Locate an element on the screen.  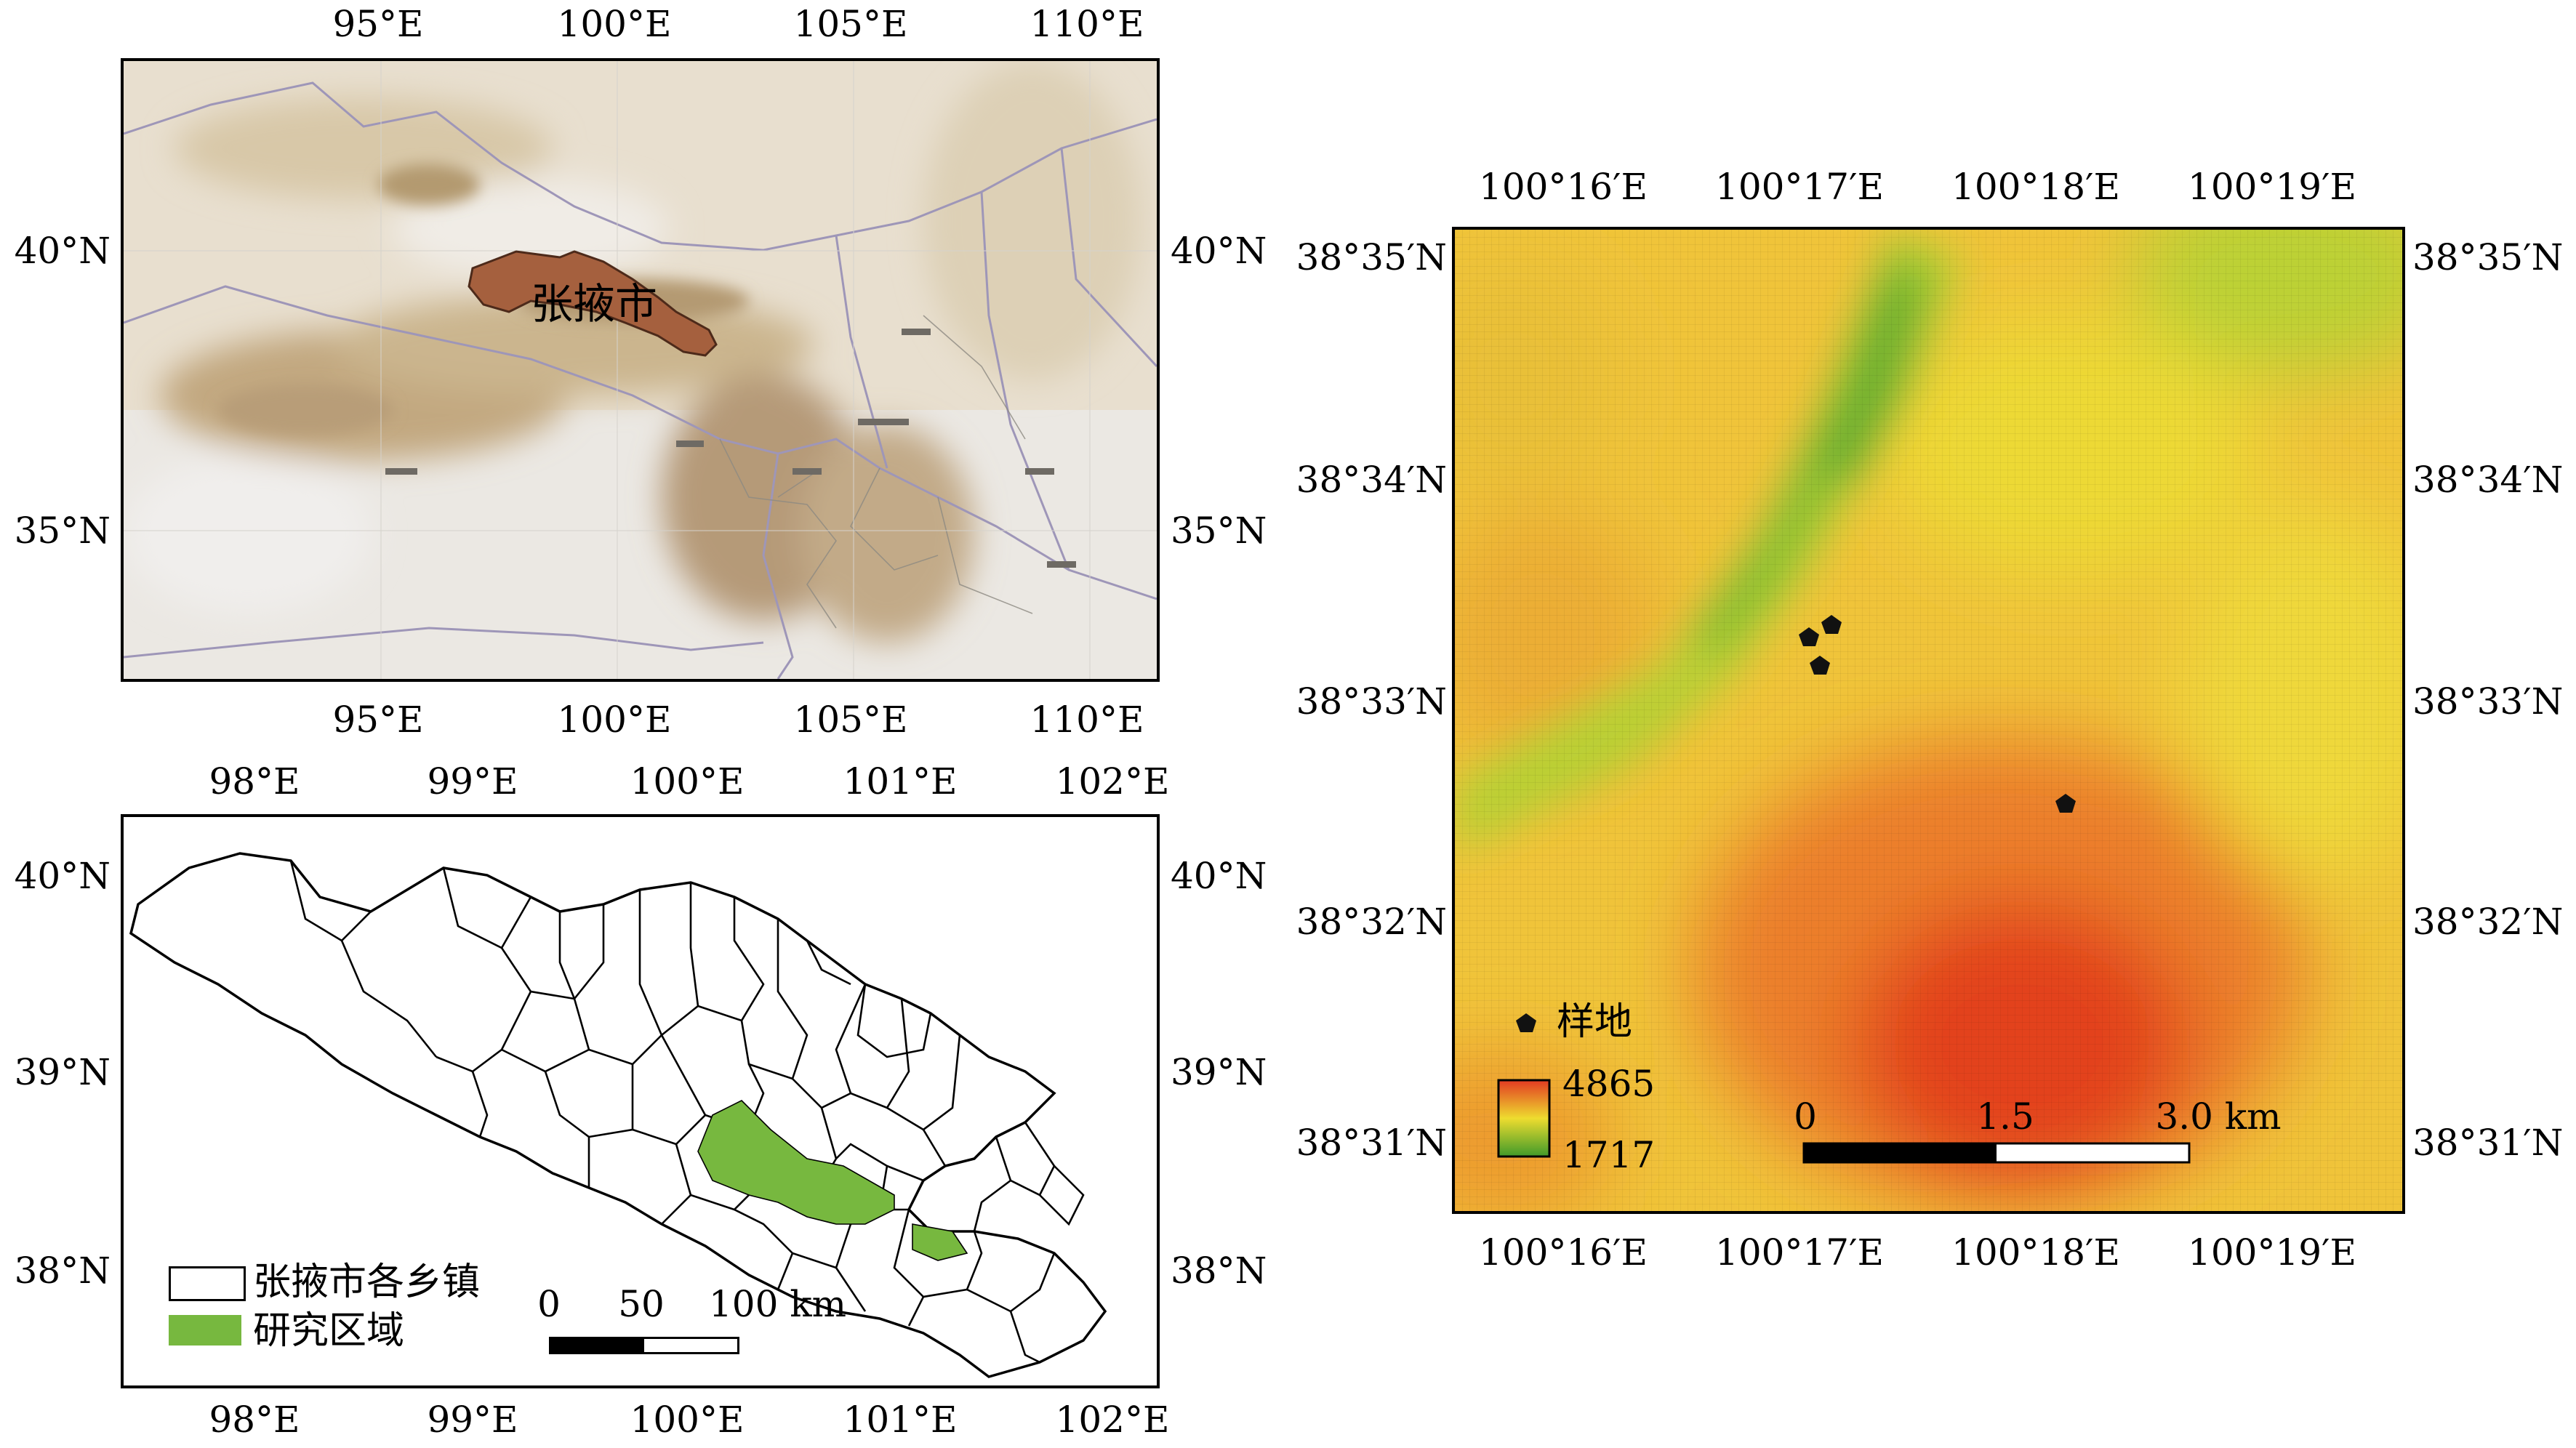
zhangye-city-shape is located at coordinates (593, 303).